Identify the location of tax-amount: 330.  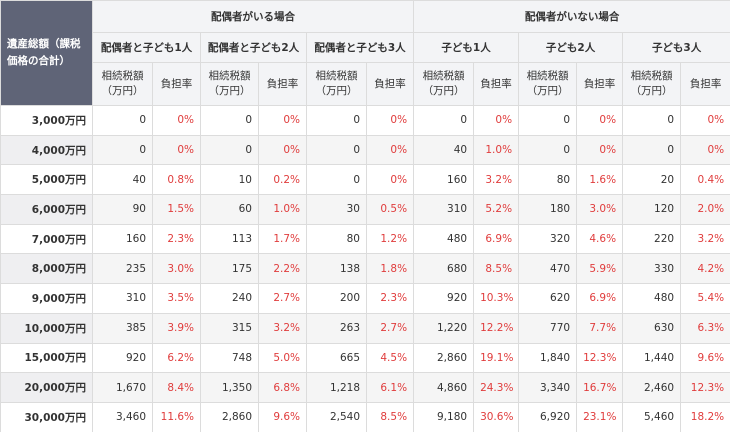
(652, 269).